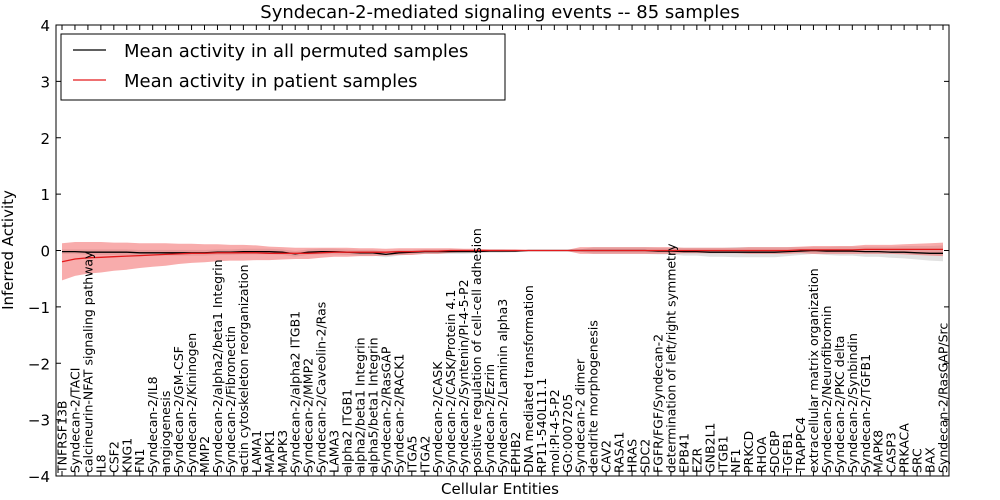 The height and width of the screenshot is (500, 1000). Describe the element at coordinates (87, 362) in the screenshot. I see `x-tick-label: calcineurin-NFAT signaling pathway` at that location.